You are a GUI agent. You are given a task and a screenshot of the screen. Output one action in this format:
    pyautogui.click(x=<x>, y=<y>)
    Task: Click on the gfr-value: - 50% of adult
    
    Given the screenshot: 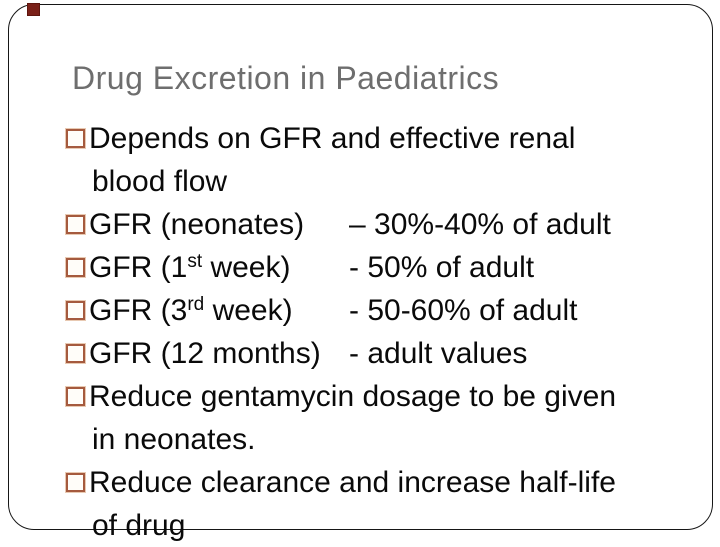 What is the action you would take?
    pyautogui.click(x=442, y=267)
    